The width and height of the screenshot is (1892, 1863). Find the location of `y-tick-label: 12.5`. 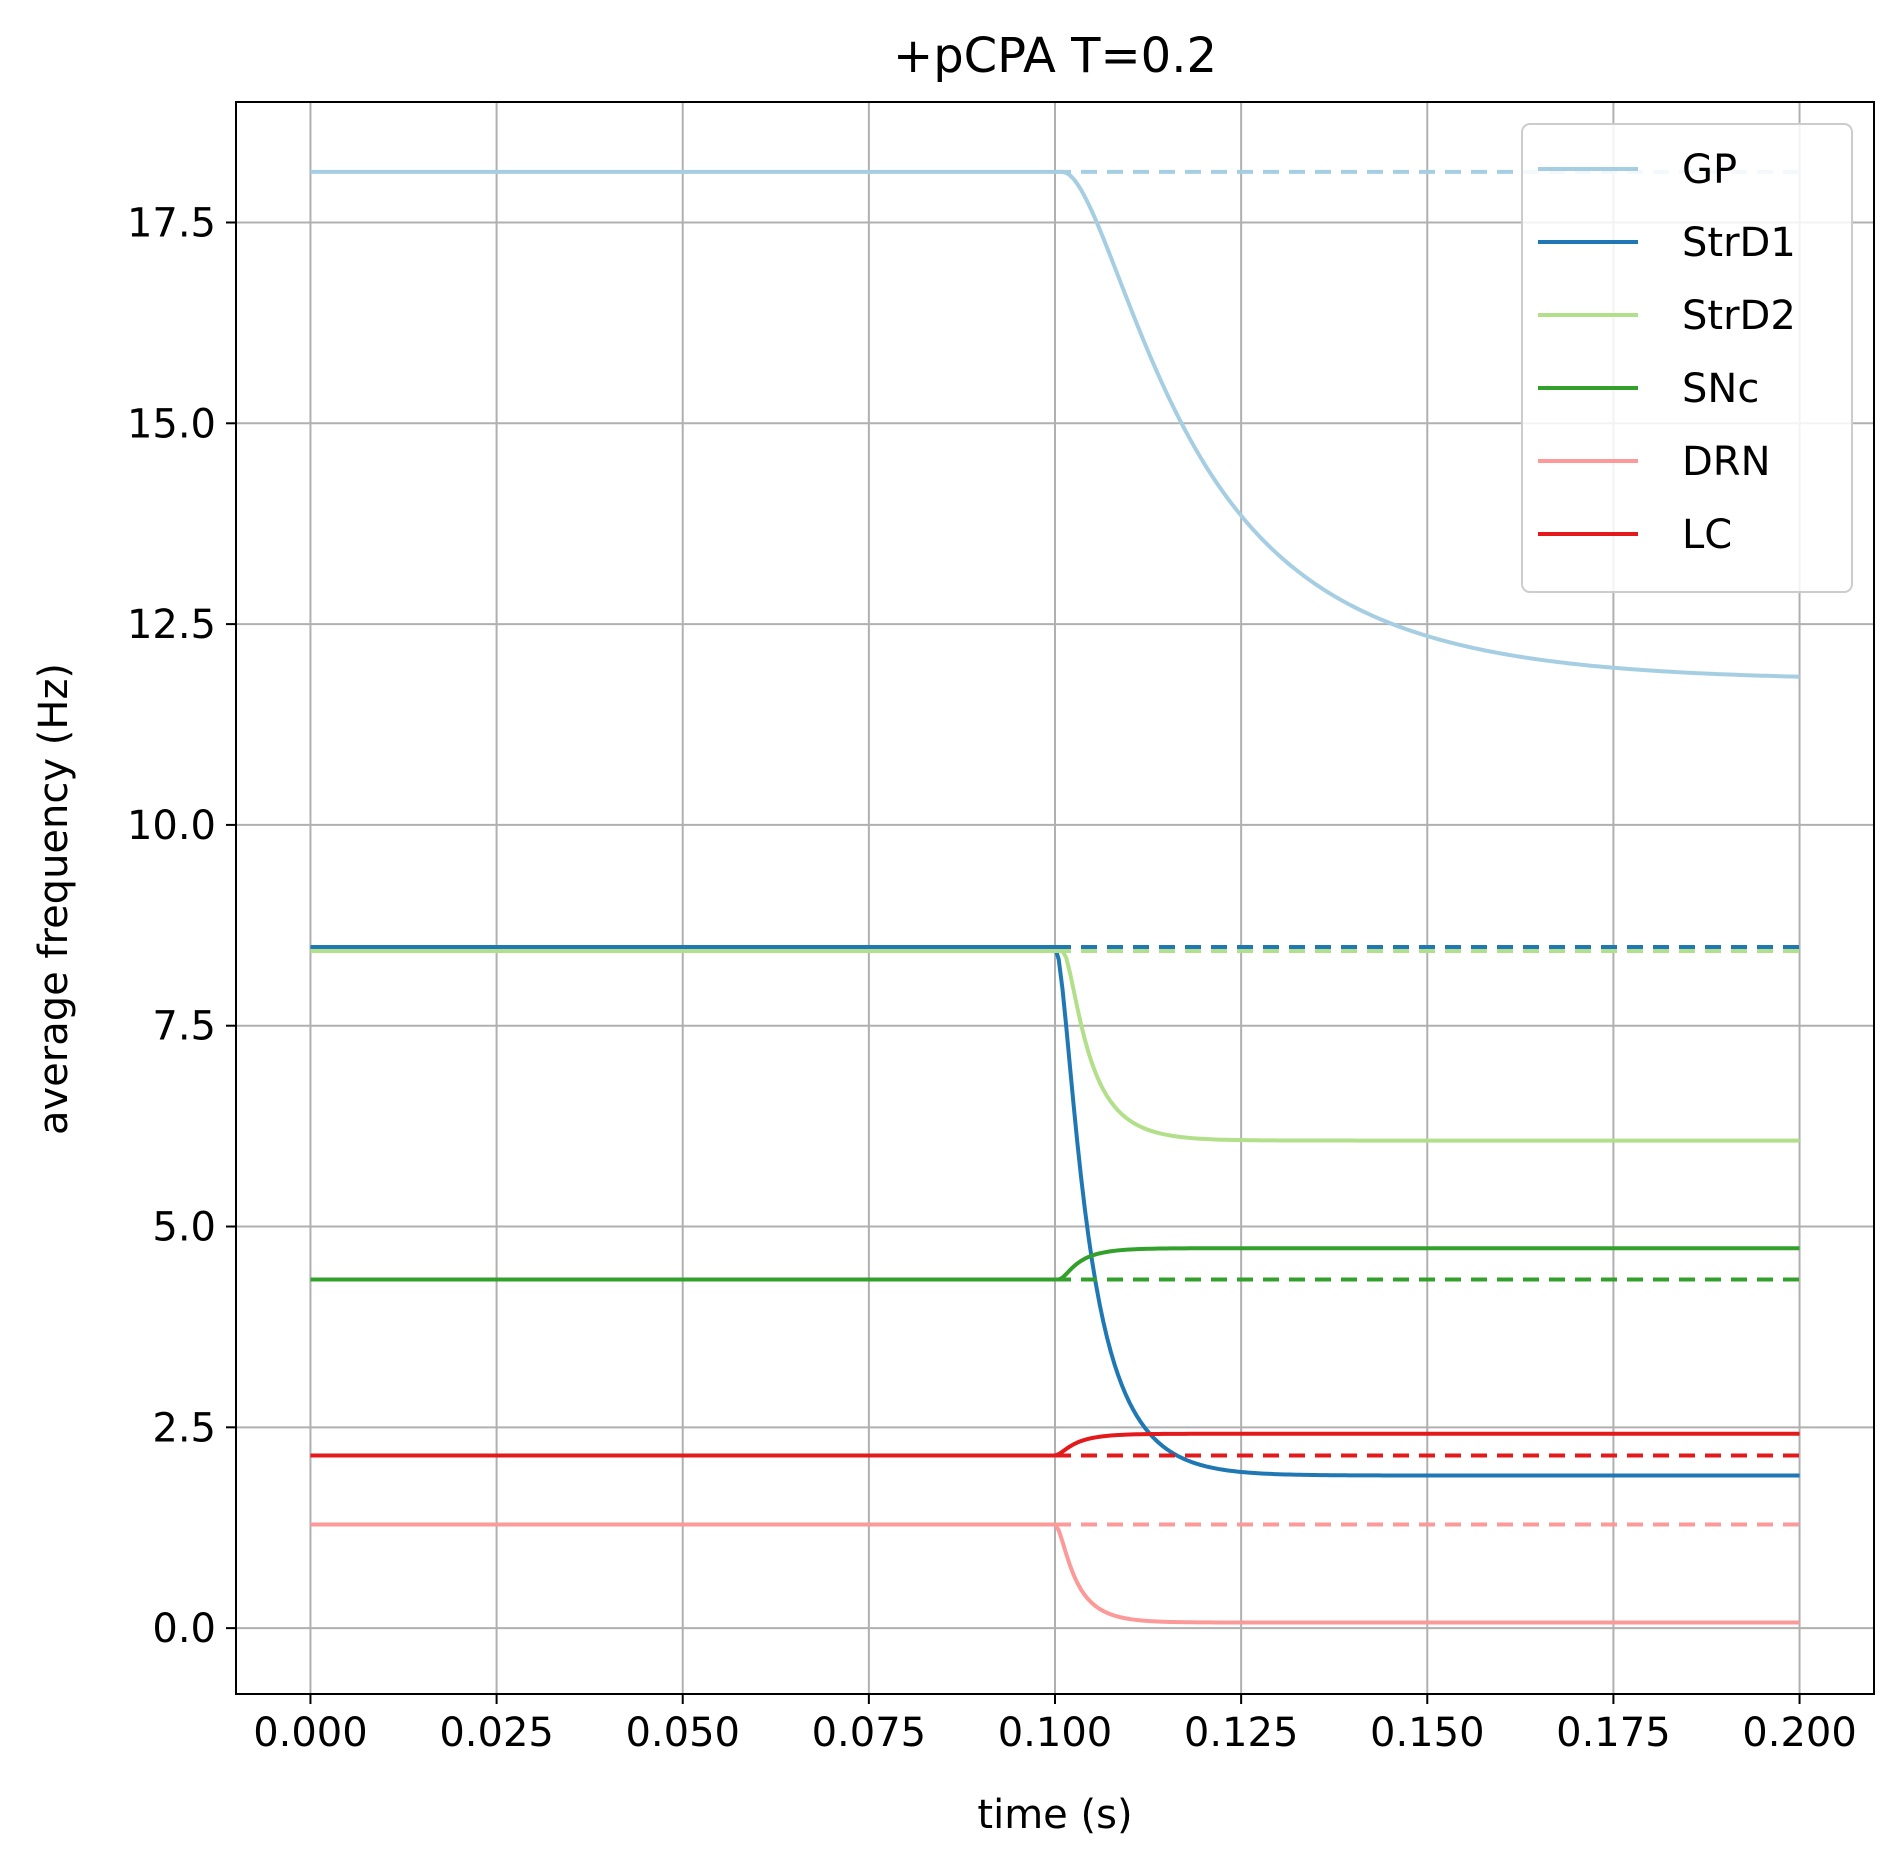

y-tick-label: 12.5 is located at coordinates (171, 625).